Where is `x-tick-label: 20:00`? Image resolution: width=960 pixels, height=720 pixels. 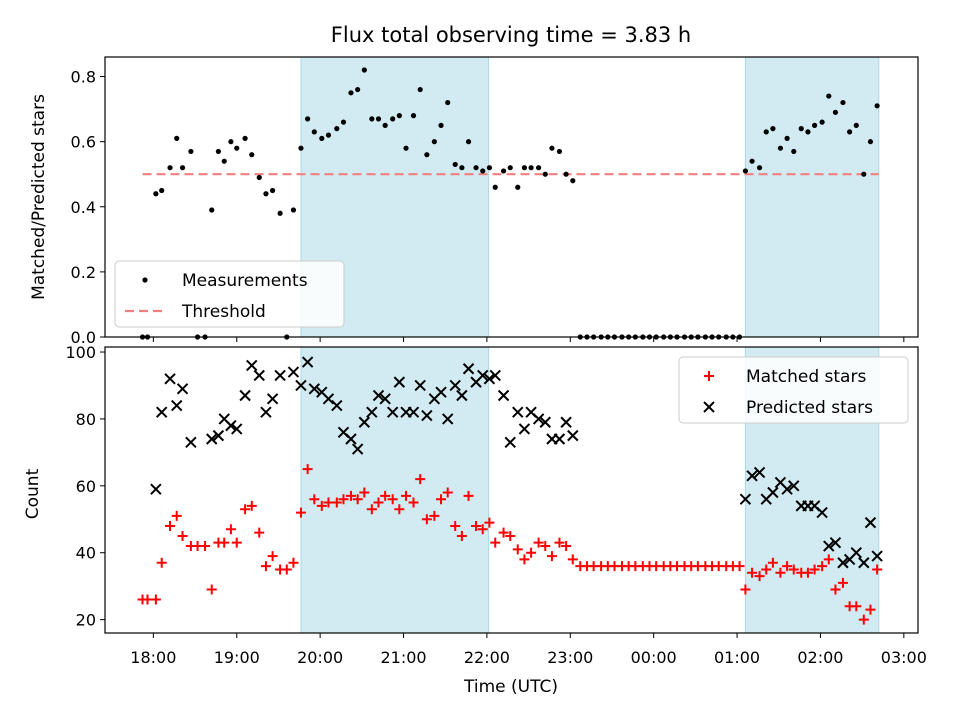
x-tick-label: 20:00 is located at coordinates (320, 657).